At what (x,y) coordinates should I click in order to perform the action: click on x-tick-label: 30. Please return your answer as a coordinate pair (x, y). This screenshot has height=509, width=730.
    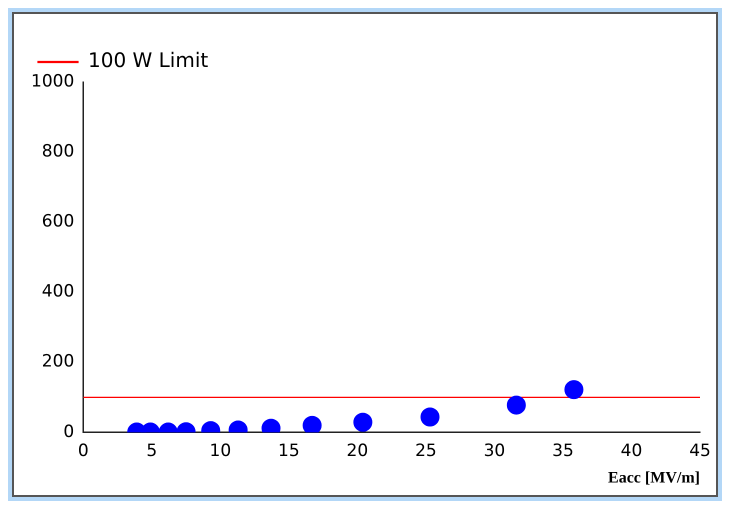
    Looking at the image, I should click on (495, 451).